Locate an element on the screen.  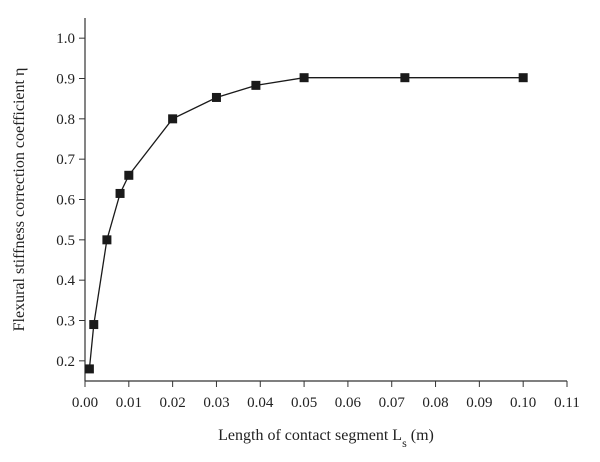
y-tick-label: 1.0 is located at coordinates (65, 39).